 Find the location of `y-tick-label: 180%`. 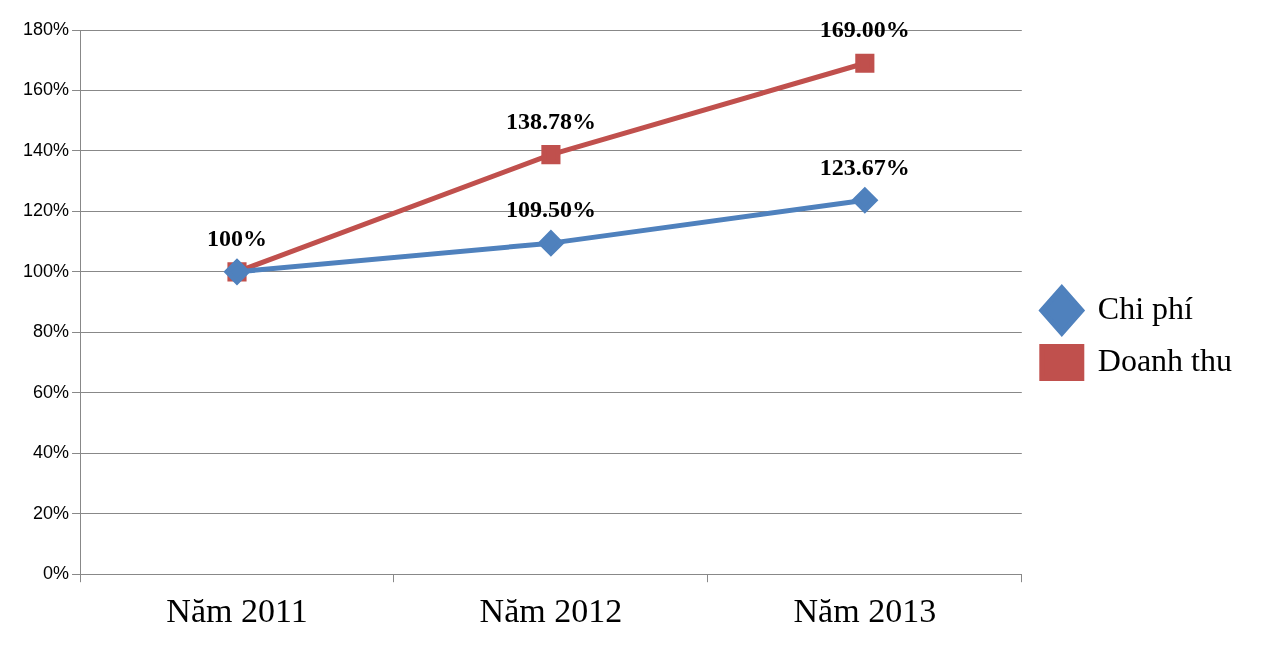

y-tick-label: 180% is located at coordinates (46, 28).